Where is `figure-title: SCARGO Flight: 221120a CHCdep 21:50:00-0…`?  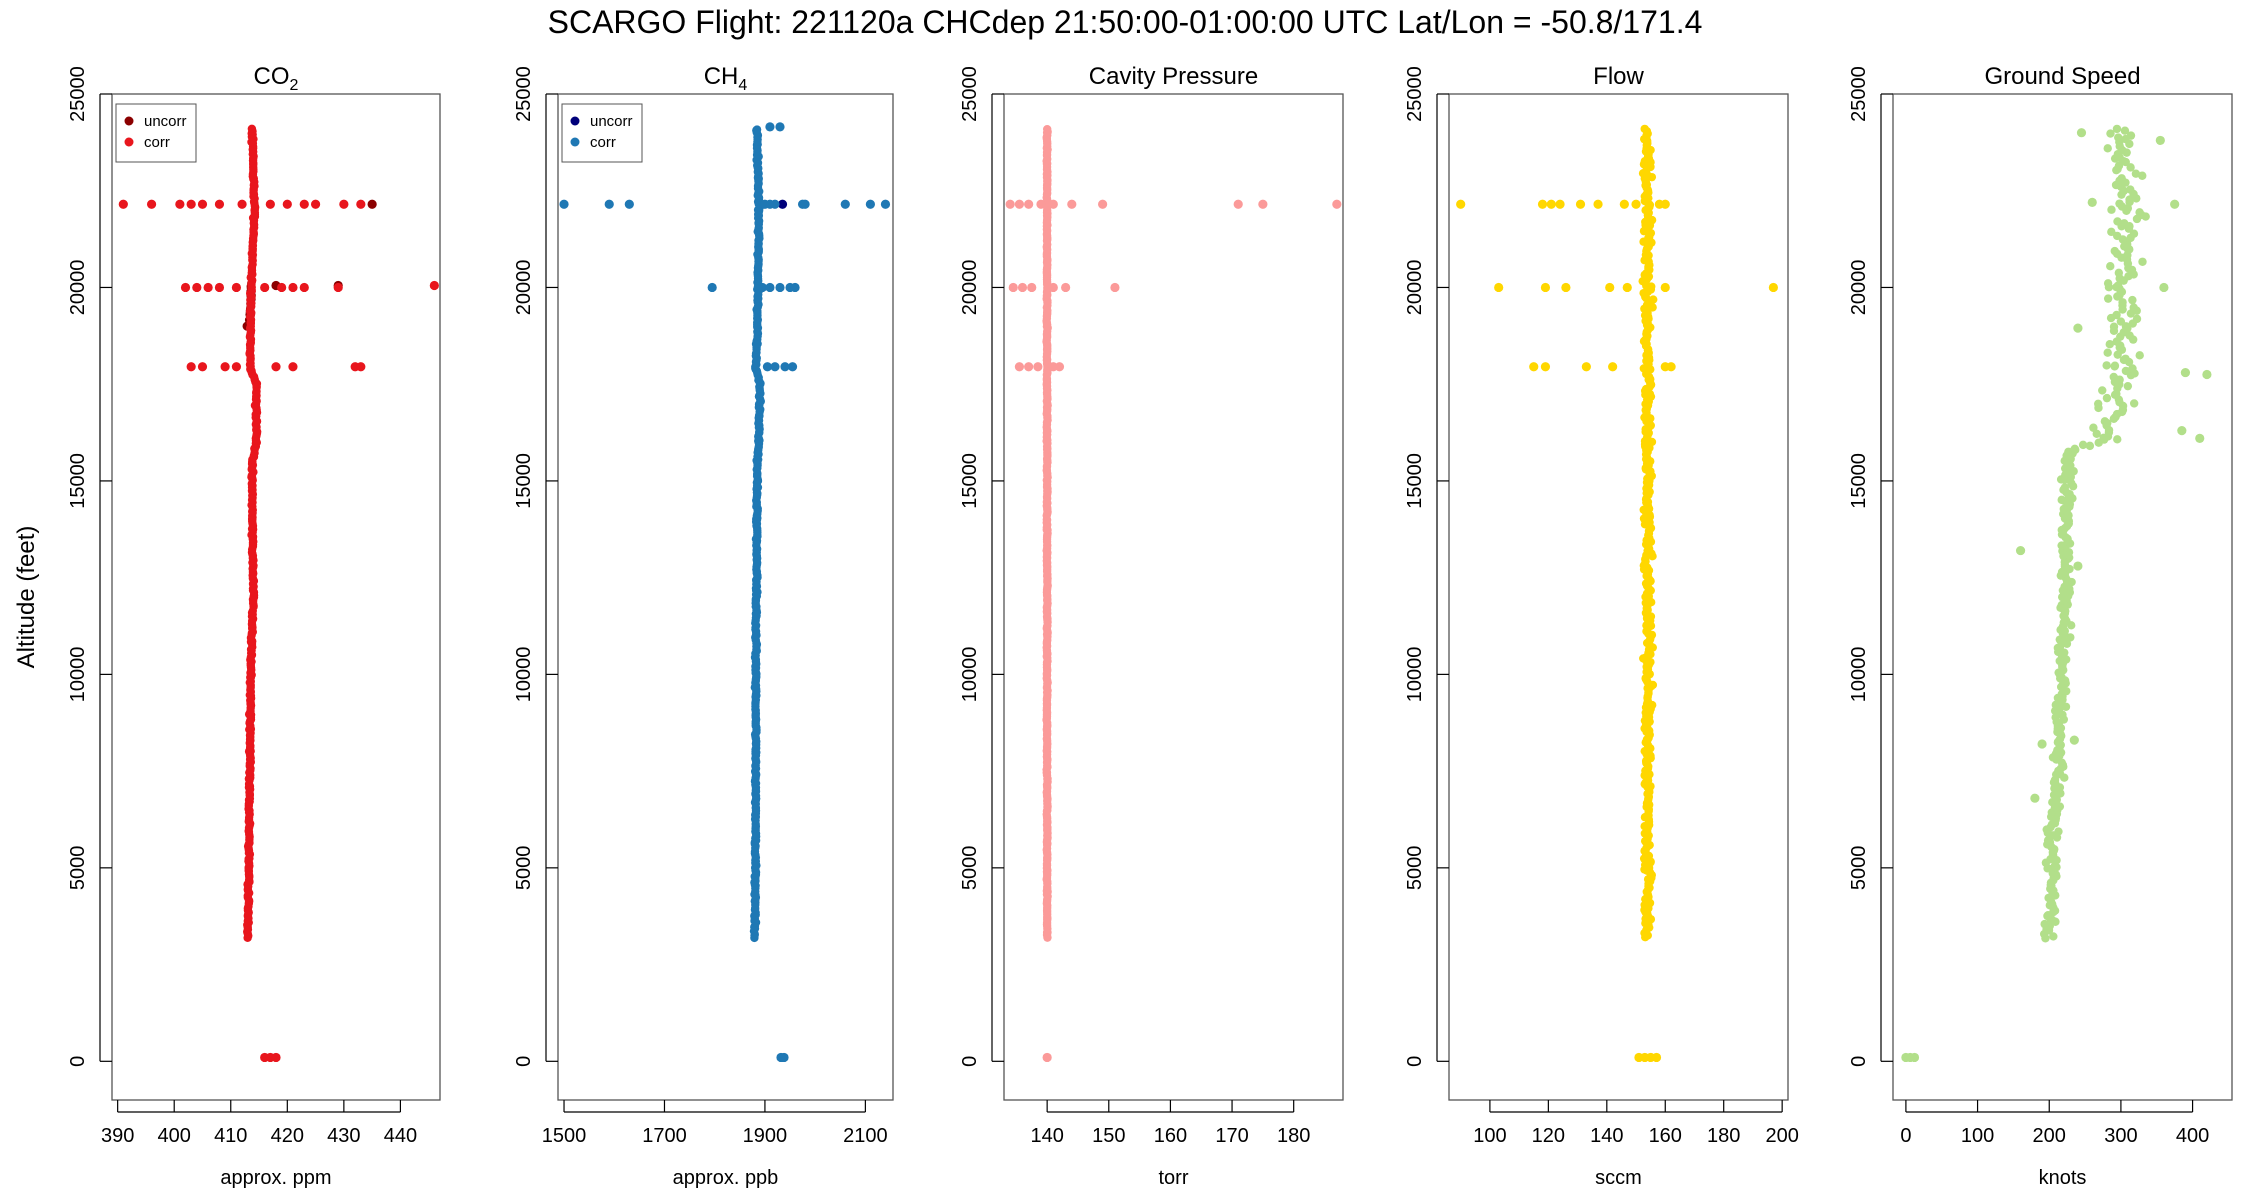 figure-title: SCARGO Flight: 221120a CHCdep 21:50:00-0… is located at coordinates (1125, 22).